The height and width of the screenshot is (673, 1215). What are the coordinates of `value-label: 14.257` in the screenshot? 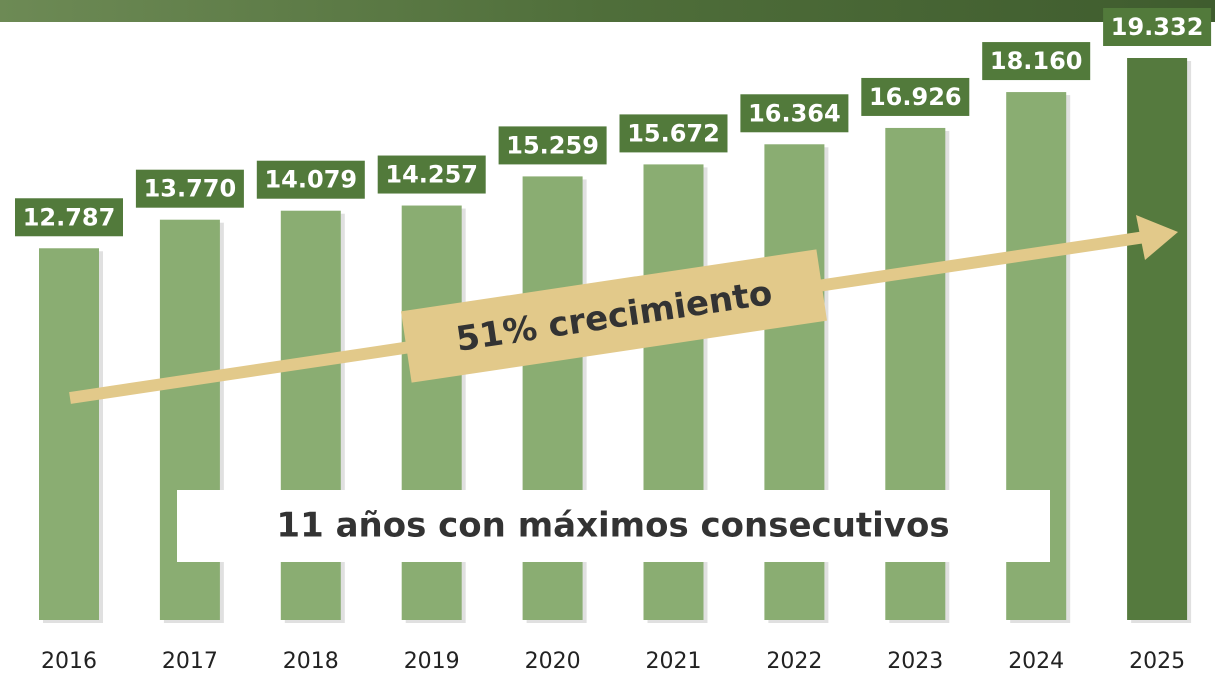 It's located at (431, 175).